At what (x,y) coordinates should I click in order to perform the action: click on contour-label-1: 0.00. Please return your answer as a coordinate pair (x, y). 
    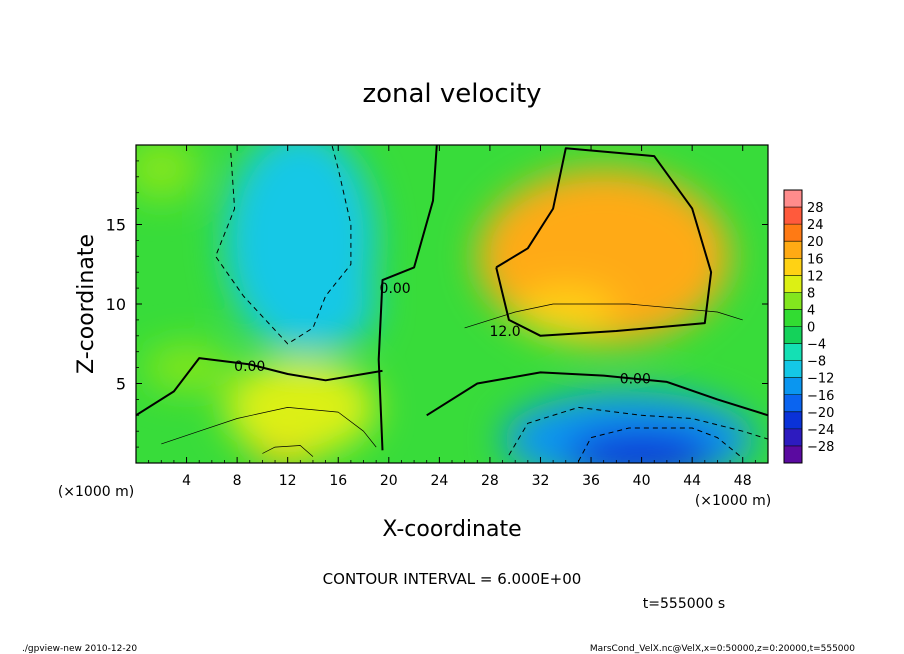
    Looking at the image, I should click on (249, 367).